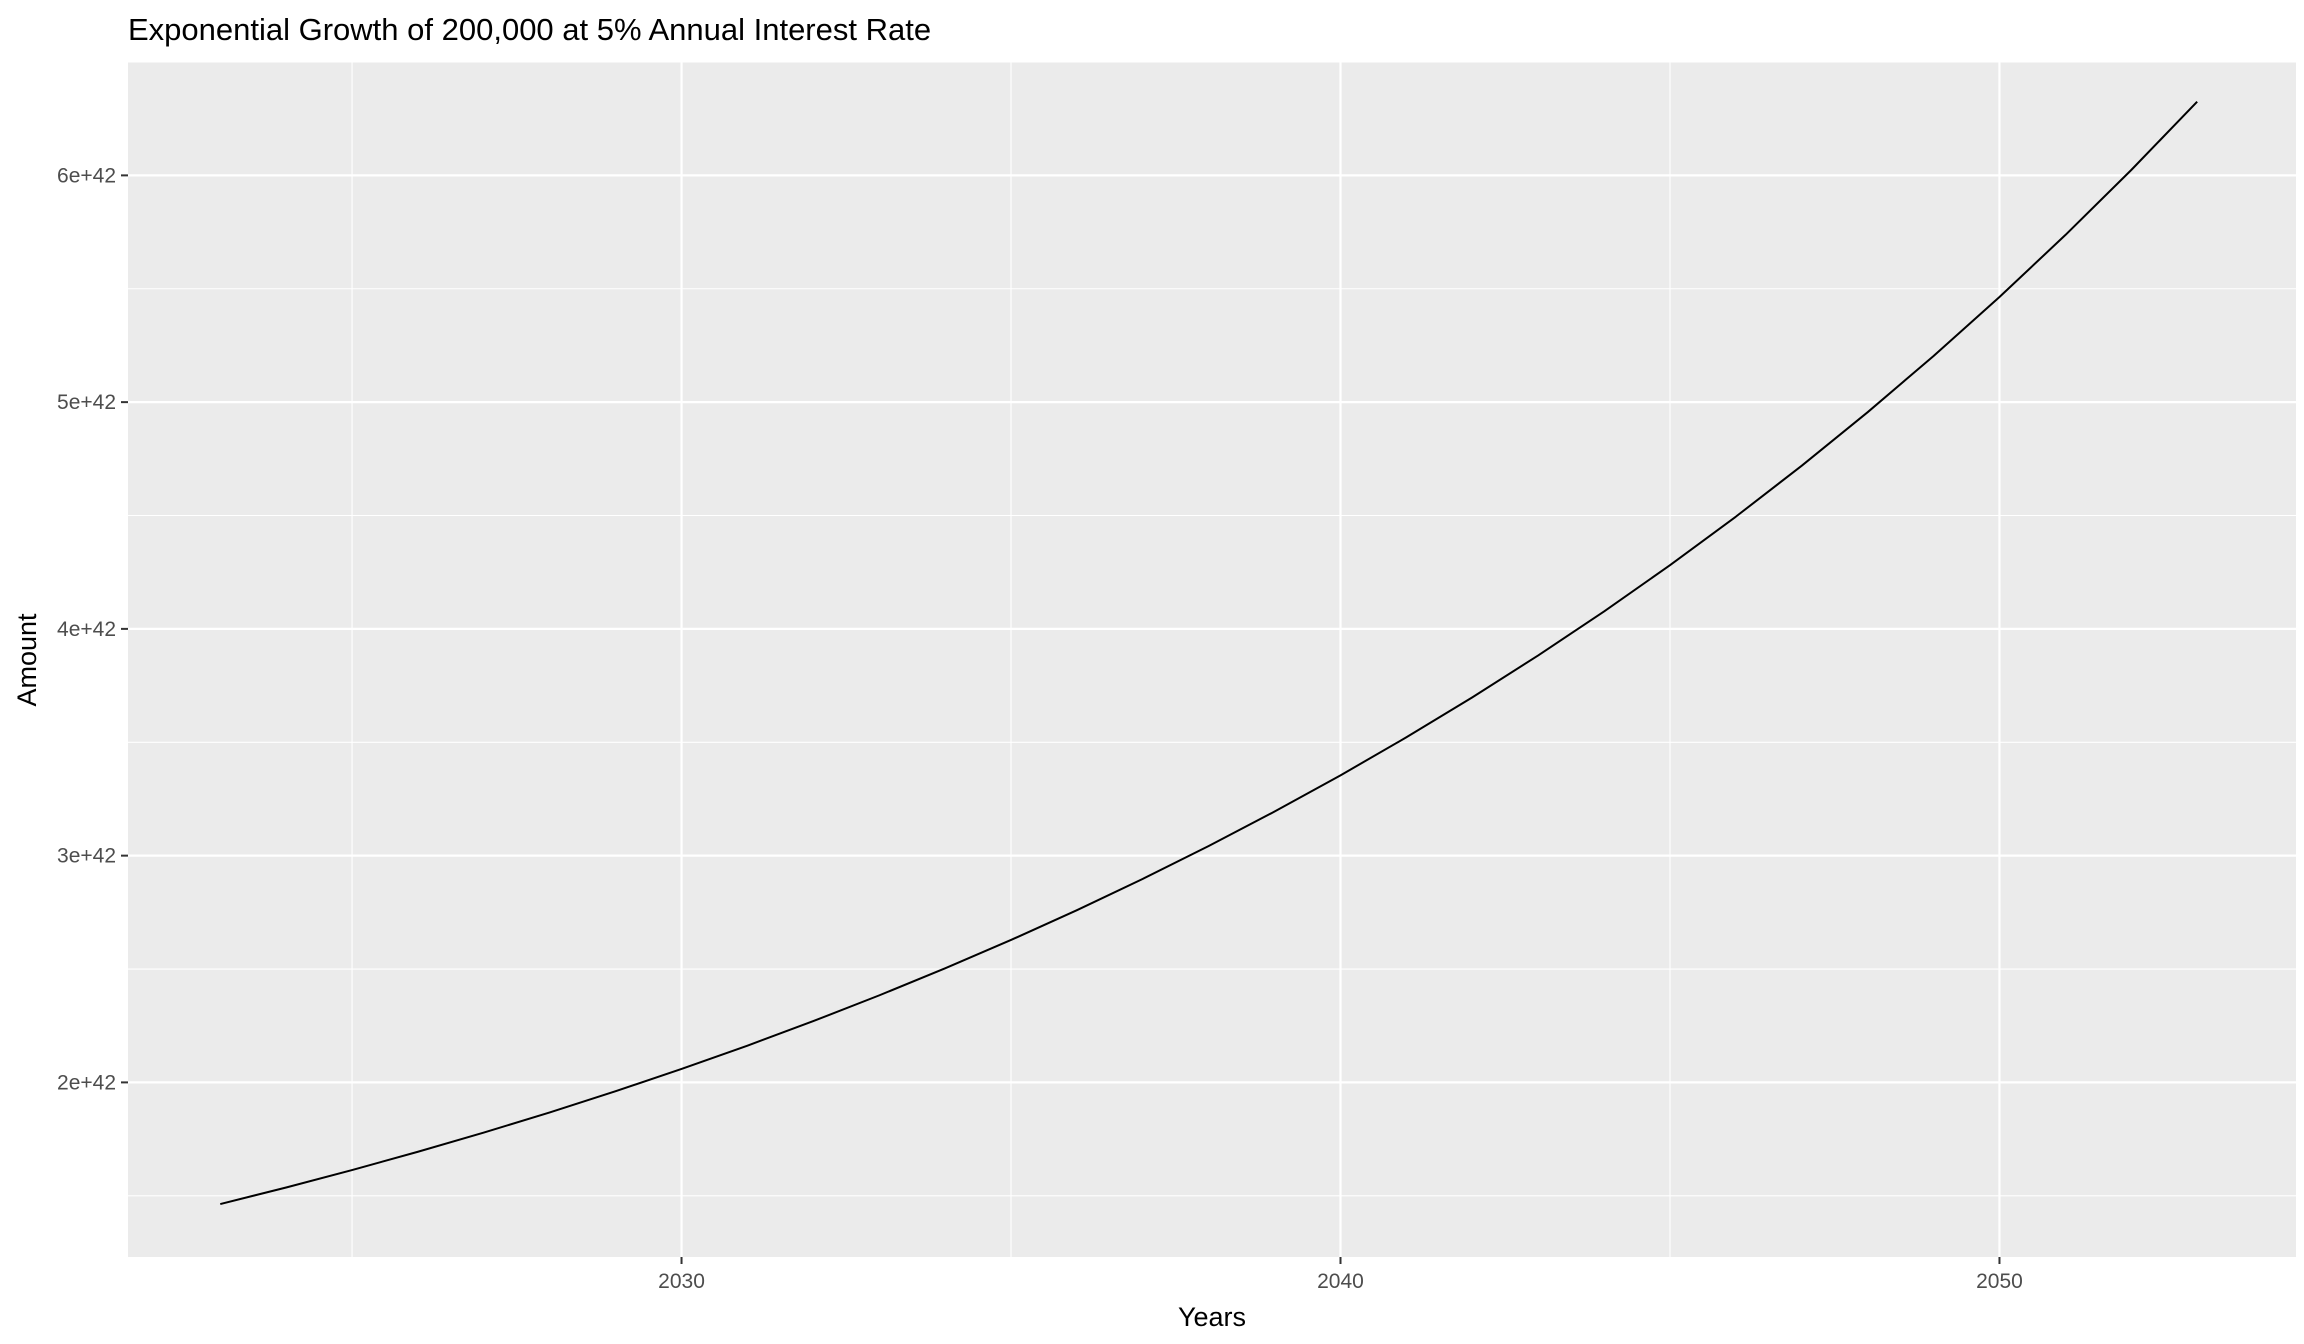  What do you see at coordinates (86, 629) in the screenshot?
I see `y-tick-label: 4e+42` at bounding box center [86, 629].